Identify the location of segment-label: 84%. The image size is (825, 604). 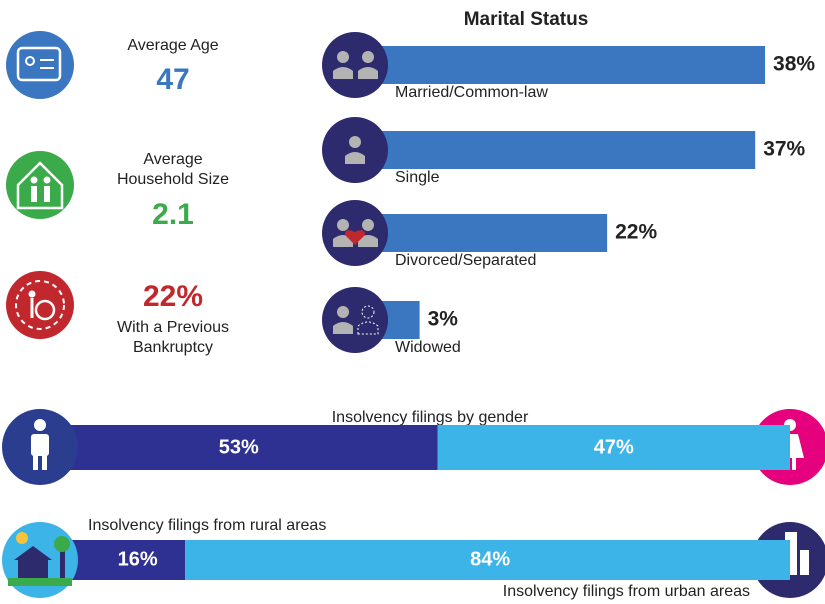
(490, 559).